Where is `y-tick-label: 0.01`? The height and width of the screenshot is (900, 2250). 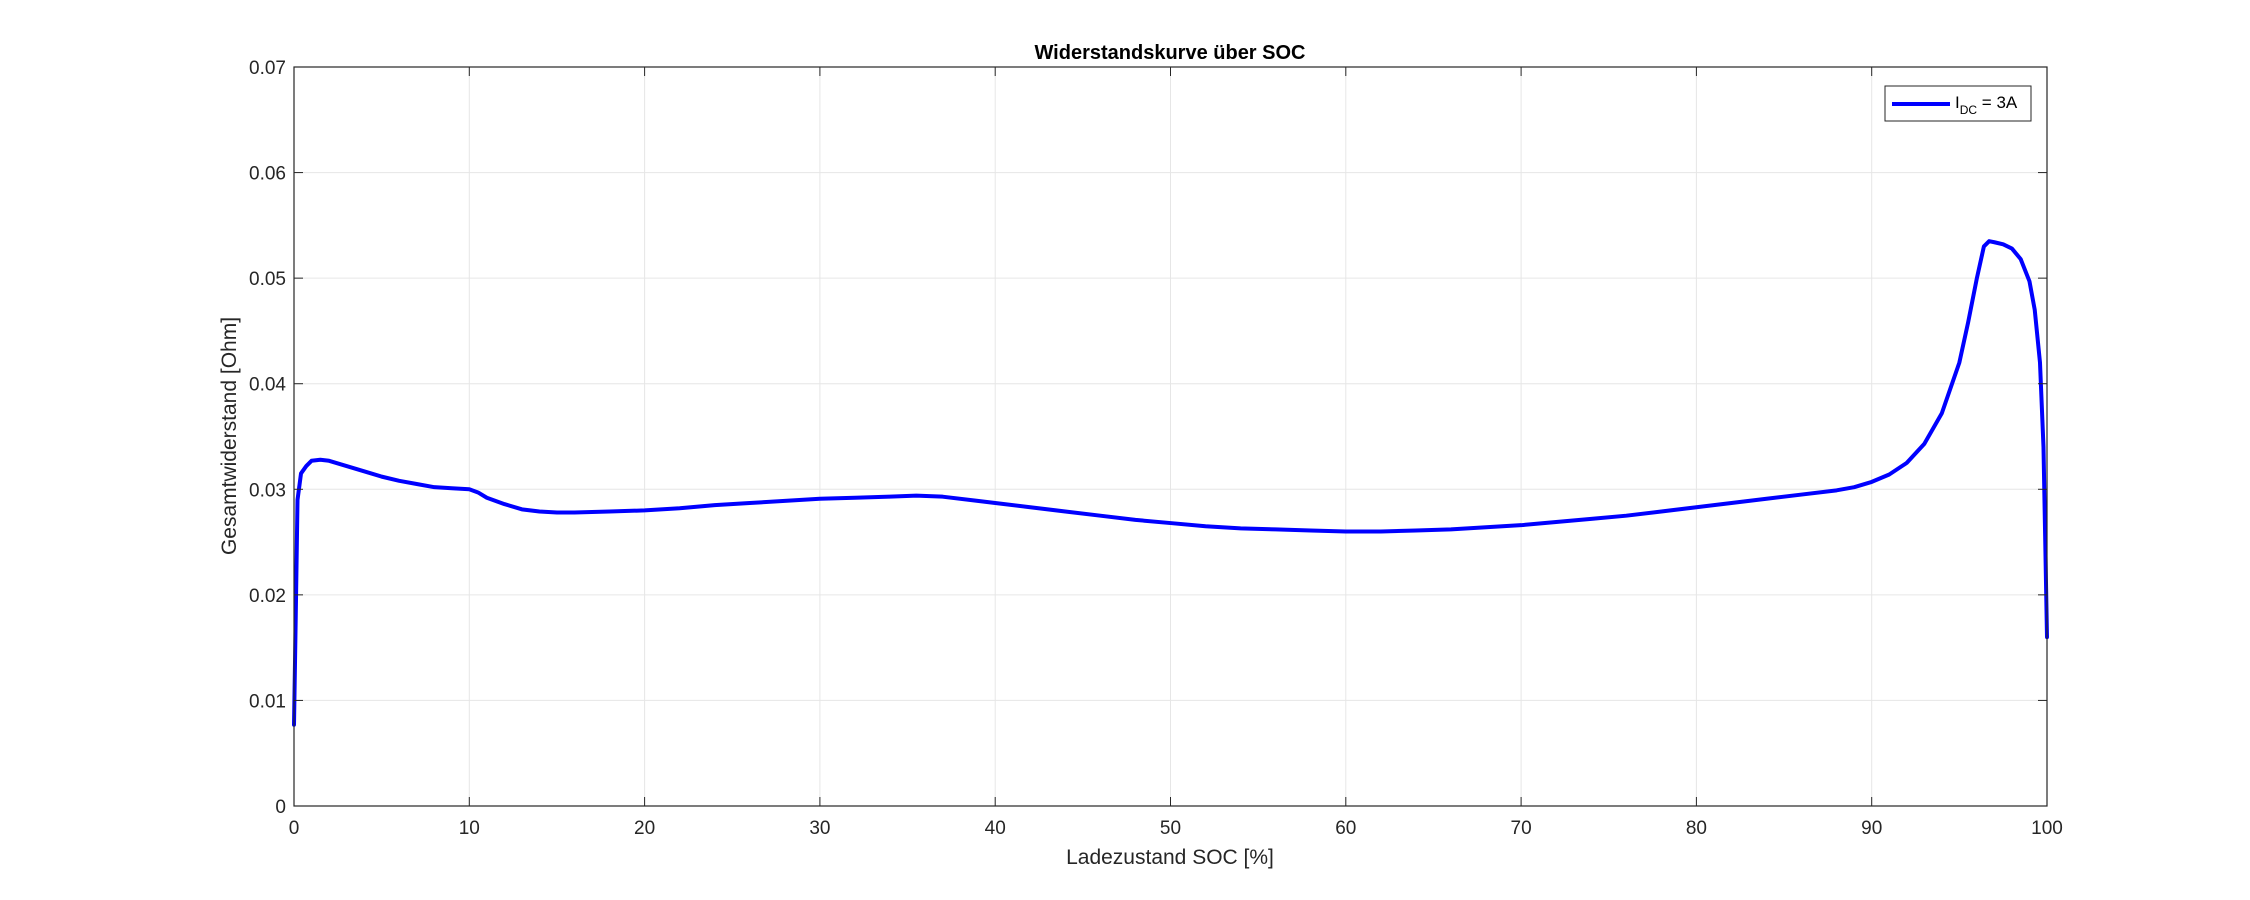 y-tick-label: 0.01 is located at coordinates (267, 701).